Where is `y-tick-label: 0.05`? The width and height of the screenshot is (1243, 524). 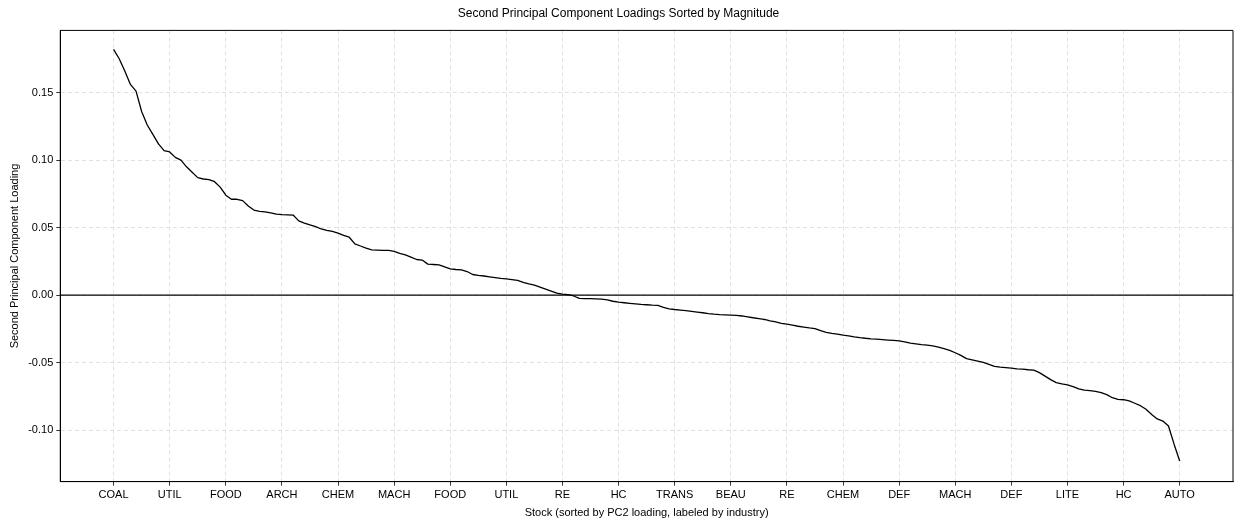 y-tick-label: 0.05 is located at coordinates (42, 226).